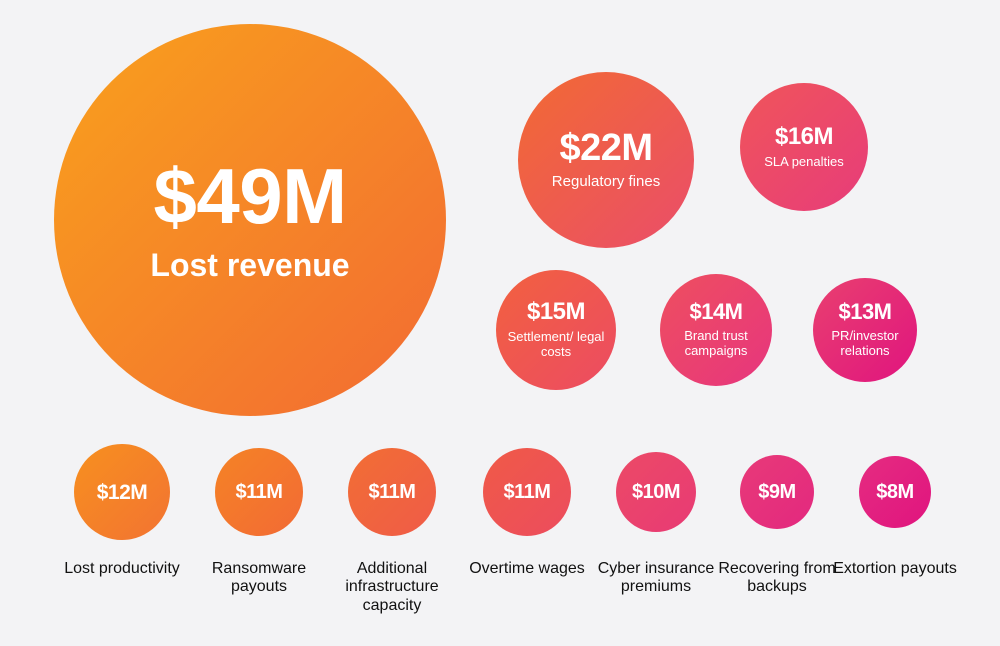  I want to click on category-label: Lost revenue, so click(250, 264).